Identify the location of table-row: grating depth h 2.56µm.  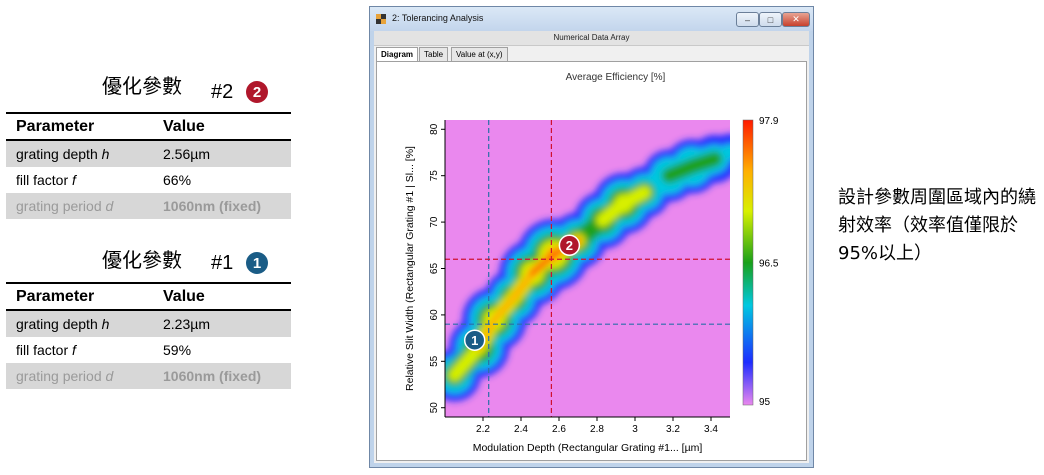
(148, 153).